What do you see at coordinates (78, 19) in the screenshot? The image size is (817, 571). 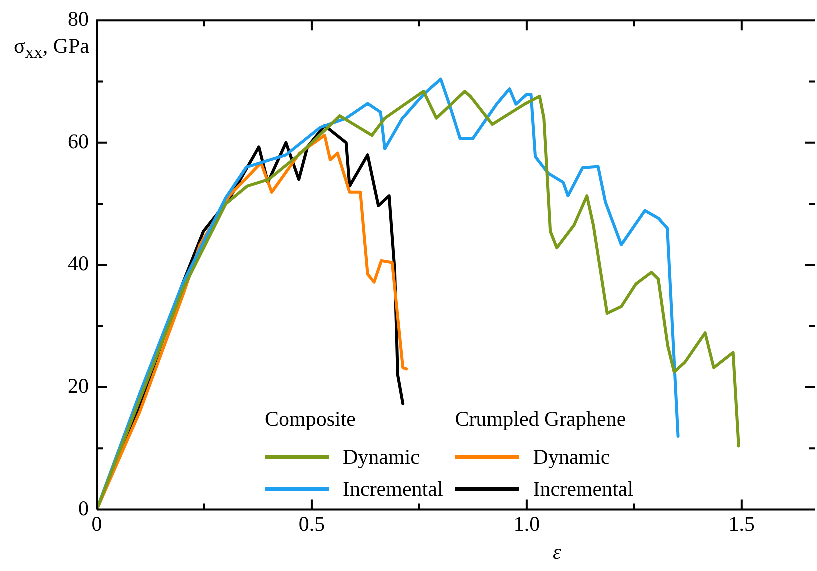 I see `y-tick-label: 80` at bounding box center [78, 19].